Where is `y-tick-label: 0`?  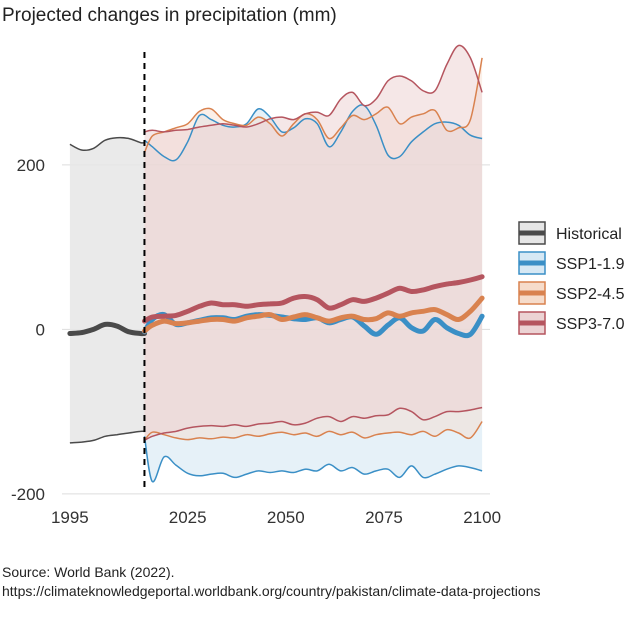
y-tick-label: 0 is located at coordinates (40, 329).